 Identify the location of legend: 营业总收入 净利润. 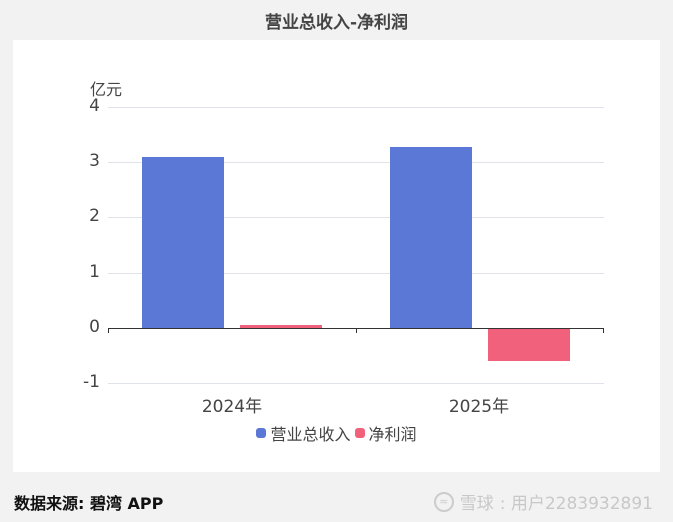
(336, 433).